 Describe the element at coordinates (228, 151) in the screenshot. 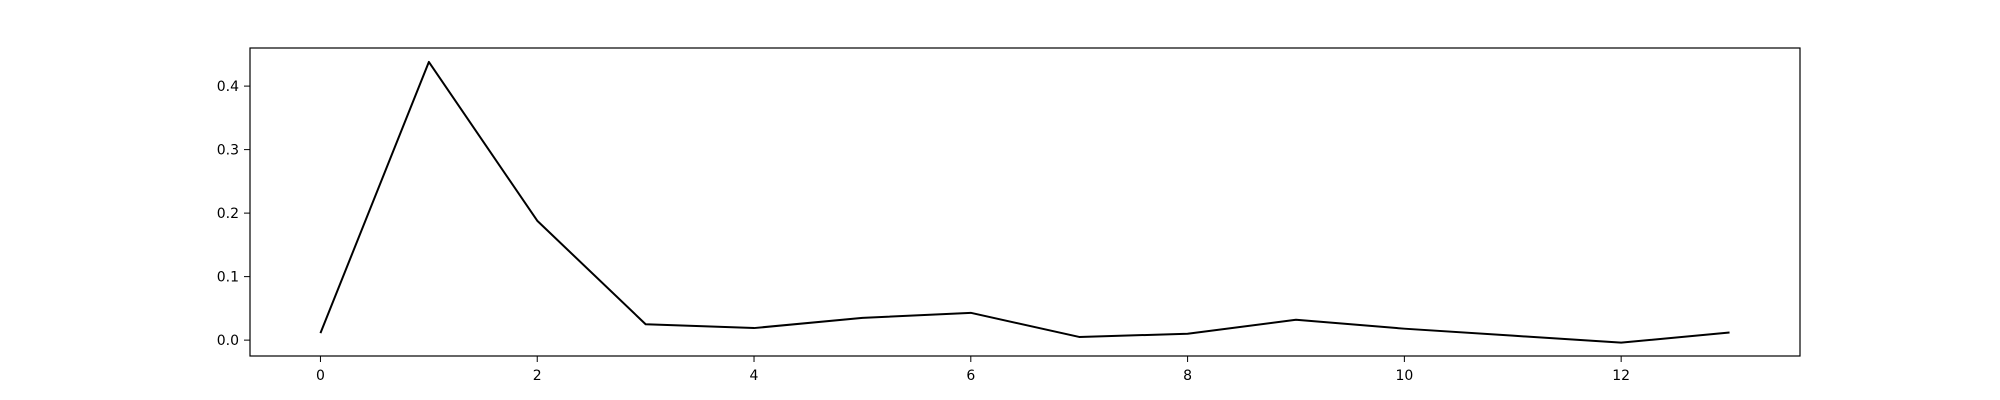

I see `y-tick-label: 0.3` at that location.